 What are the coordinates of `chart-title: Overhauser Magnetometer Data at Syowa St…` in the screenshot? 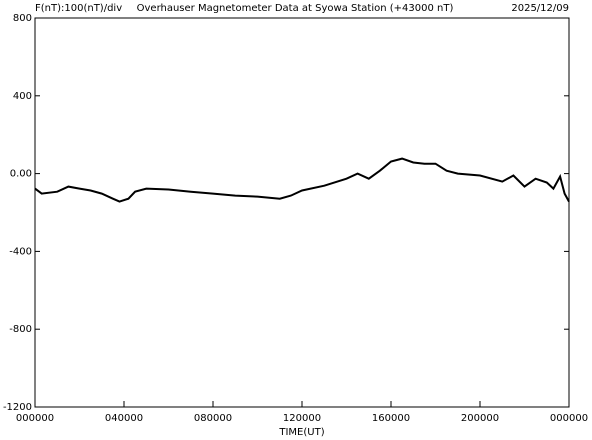 It's located at (295, 8).